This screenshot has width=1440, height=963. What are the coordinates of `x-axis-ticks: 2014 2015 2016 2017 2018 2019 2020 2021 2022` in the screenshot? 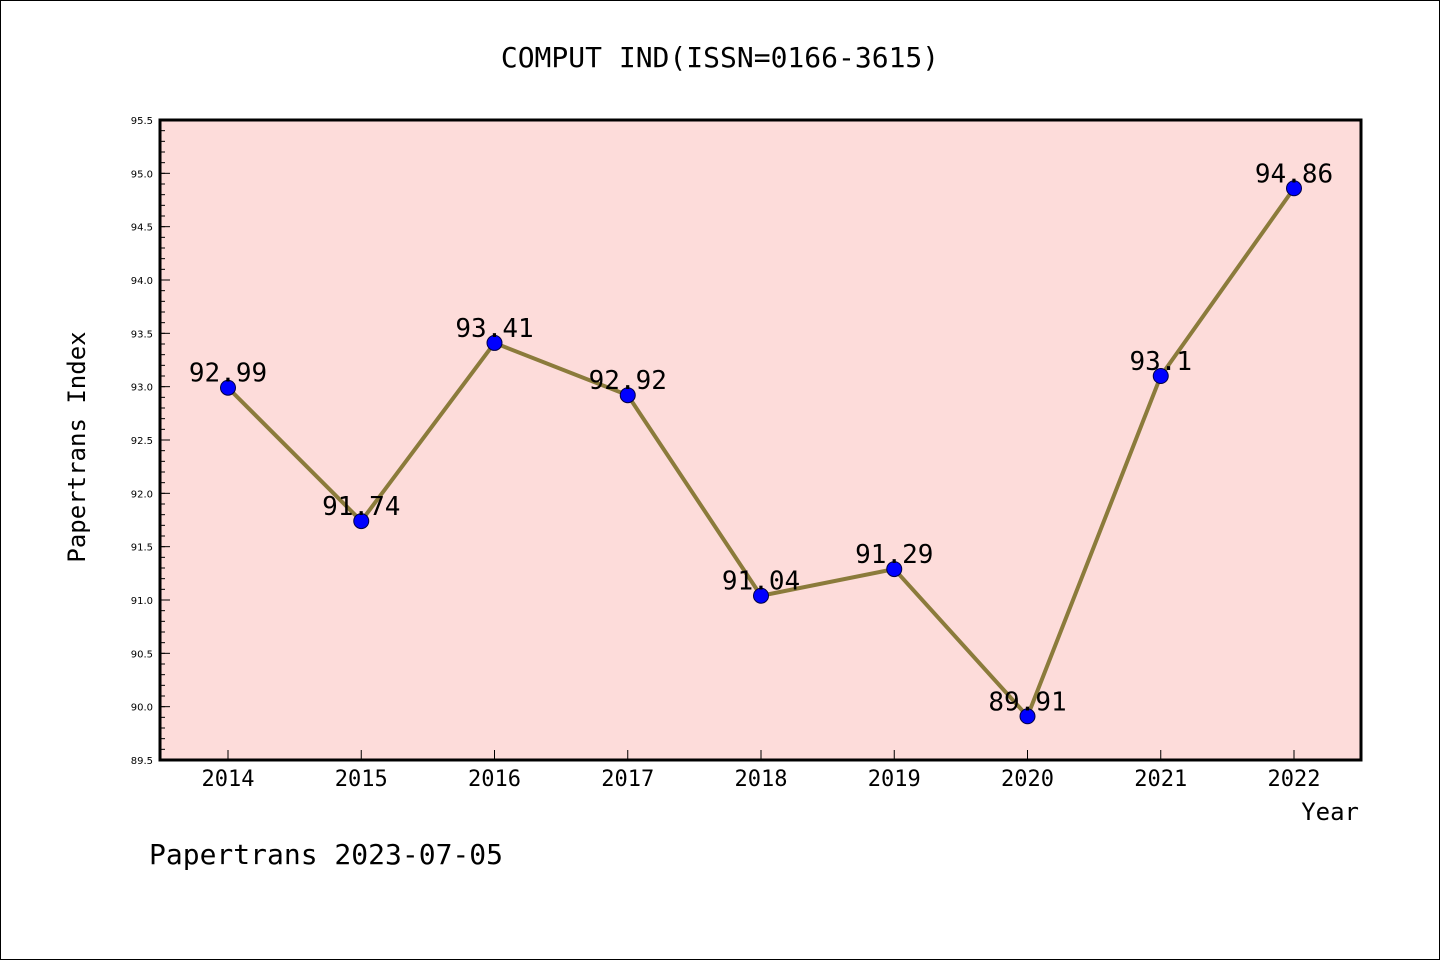 It's located at (761, 771).